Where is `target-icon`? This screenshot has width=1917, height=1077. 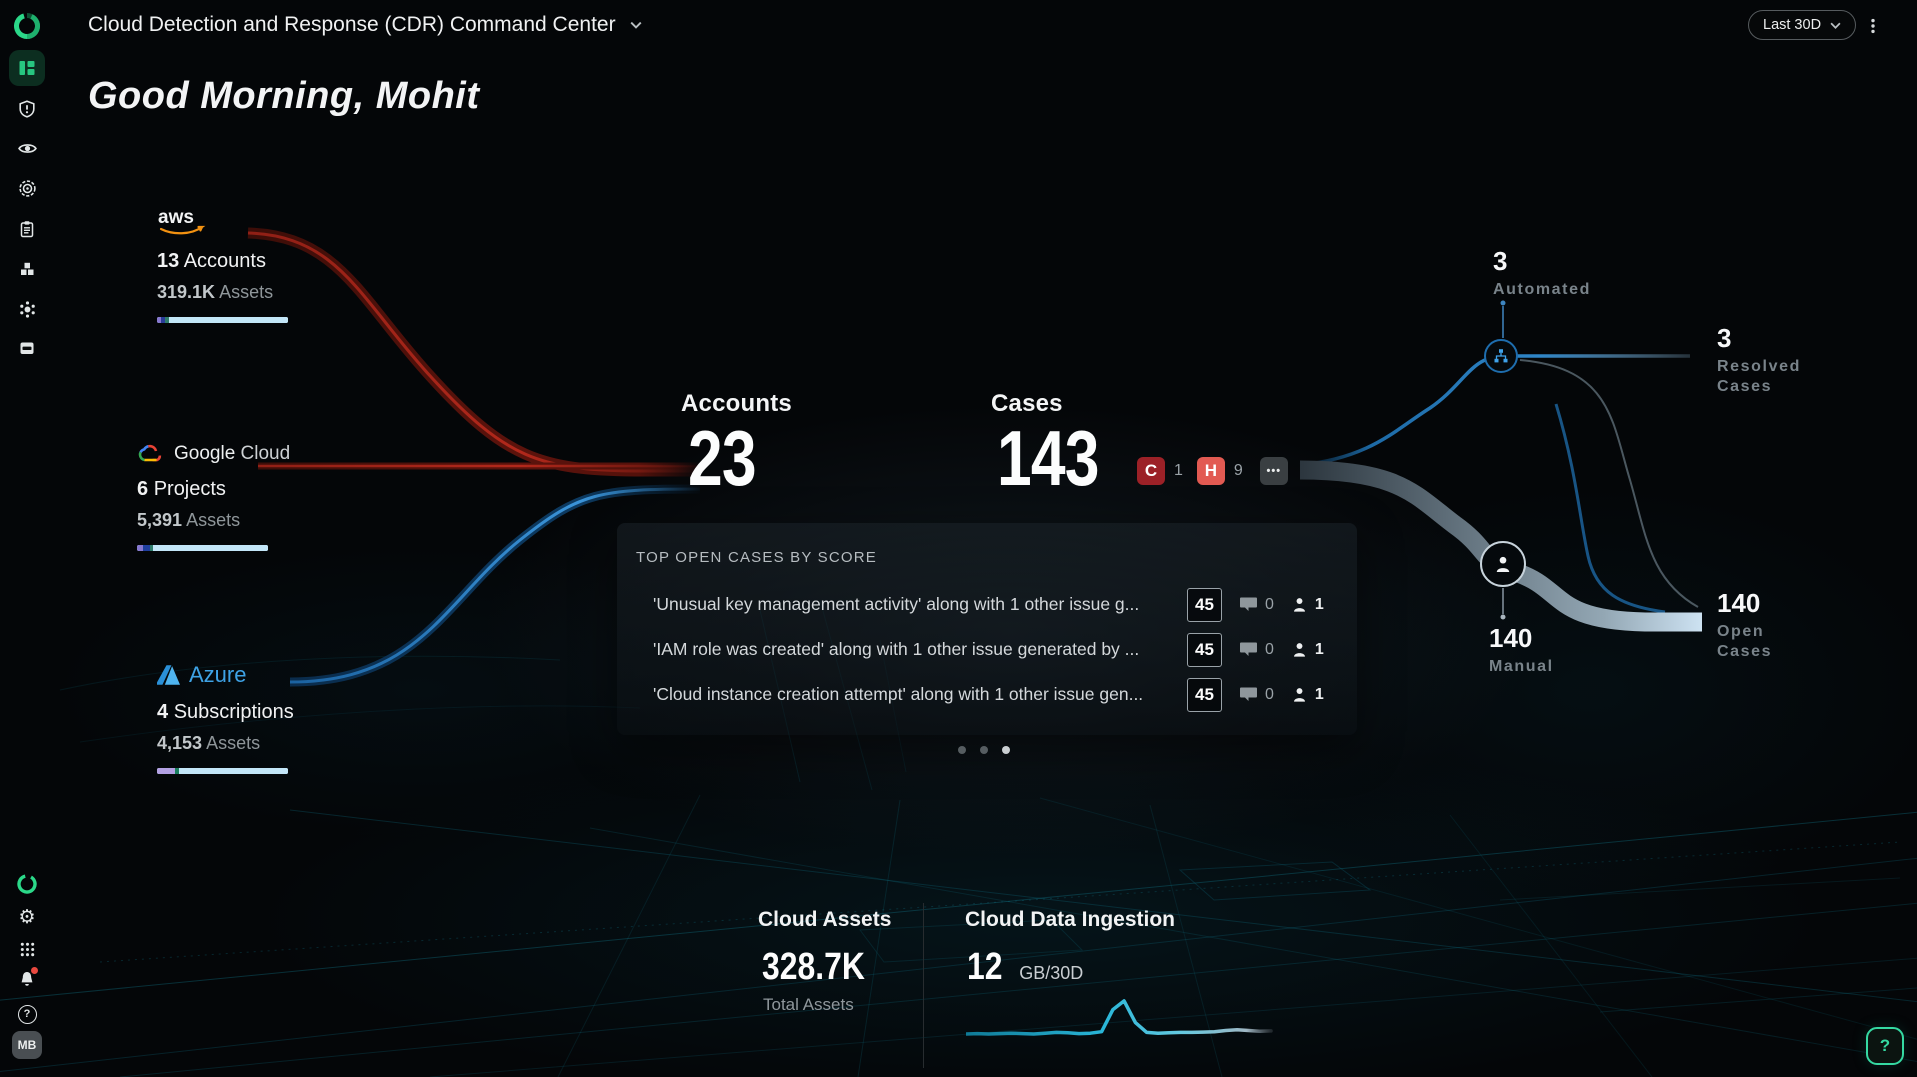
target-icon is located at coordinates (27, 188).